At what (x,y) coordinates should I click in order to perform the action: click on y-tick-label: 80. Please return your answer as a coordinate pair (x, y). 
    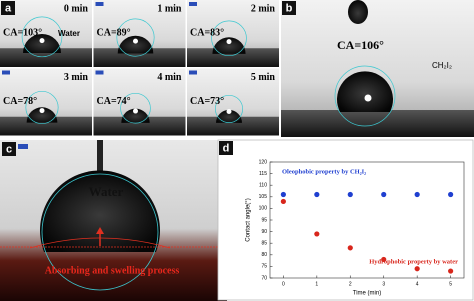
    Looking at the image, I should click on (264, 255).